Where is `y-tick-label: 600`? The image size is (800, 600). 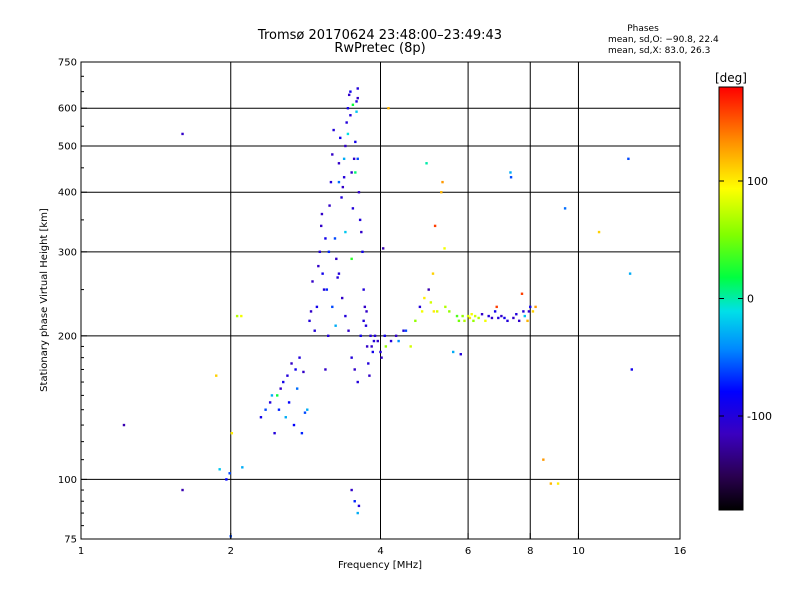
y-tick-label: 600 is located at coordinates (67, 109).